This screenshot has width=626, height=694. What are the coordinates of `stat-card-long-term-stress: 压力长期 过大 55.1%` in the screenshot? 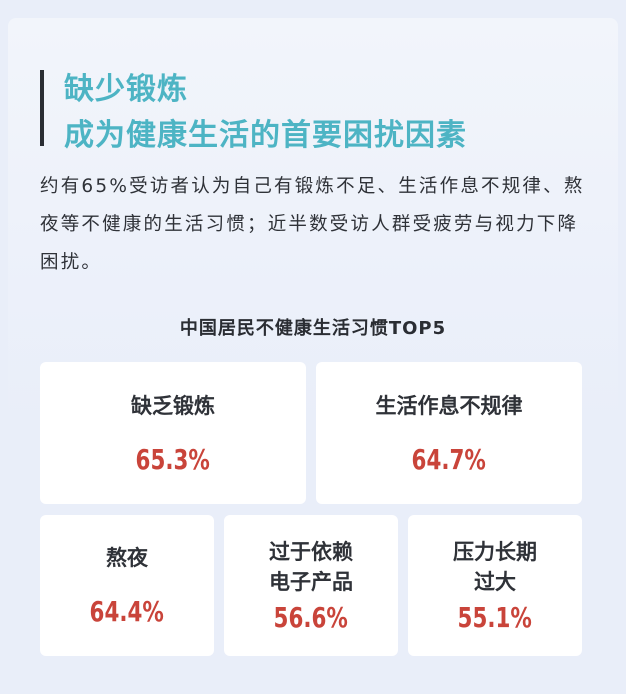 It's located at (495, 585).